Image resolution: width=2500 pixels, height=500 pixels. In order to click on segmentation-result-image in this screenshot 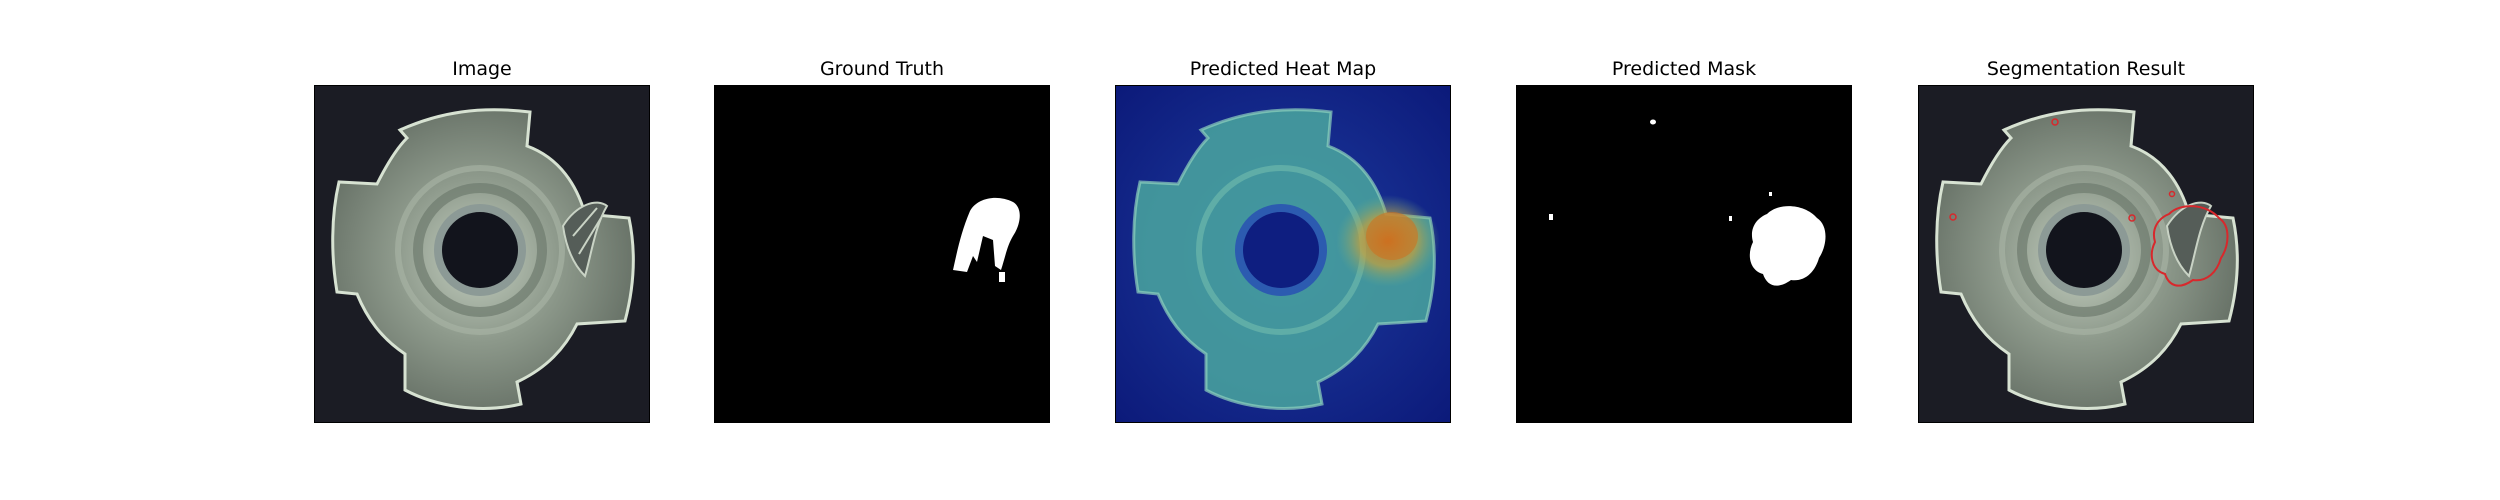, I will do `click(2086, 254)`.